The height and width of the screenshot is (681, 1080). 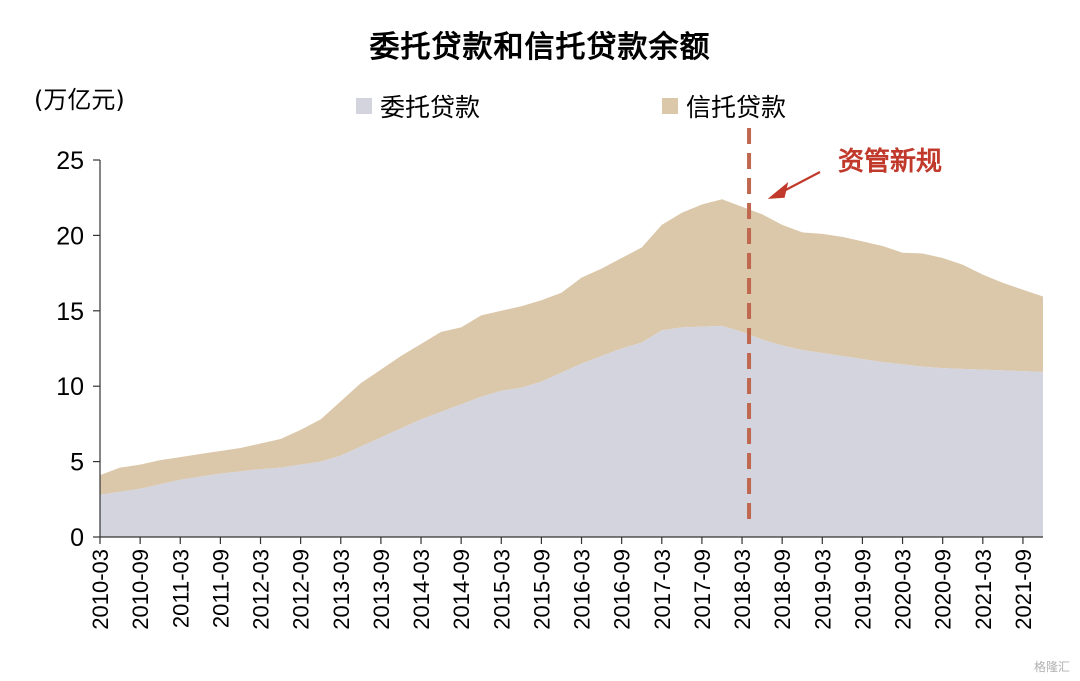 What do you see at coordinates (822, 589) in the screenshot?
I see `x-tick-label: 2019-03` at bounding box center [822, 589].